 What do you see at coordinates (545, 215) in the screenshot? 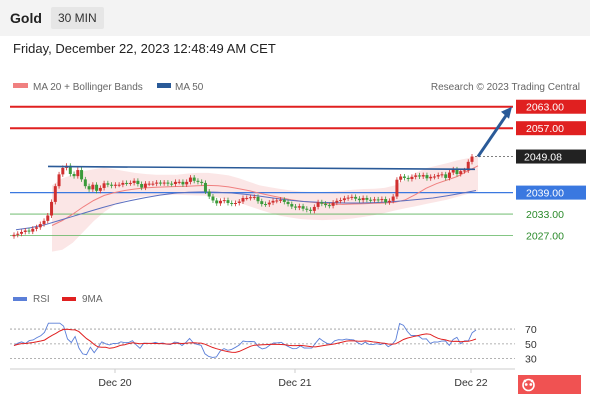
I see `level-label-2033.00: 2033.00` at bounding box center [545, 215].